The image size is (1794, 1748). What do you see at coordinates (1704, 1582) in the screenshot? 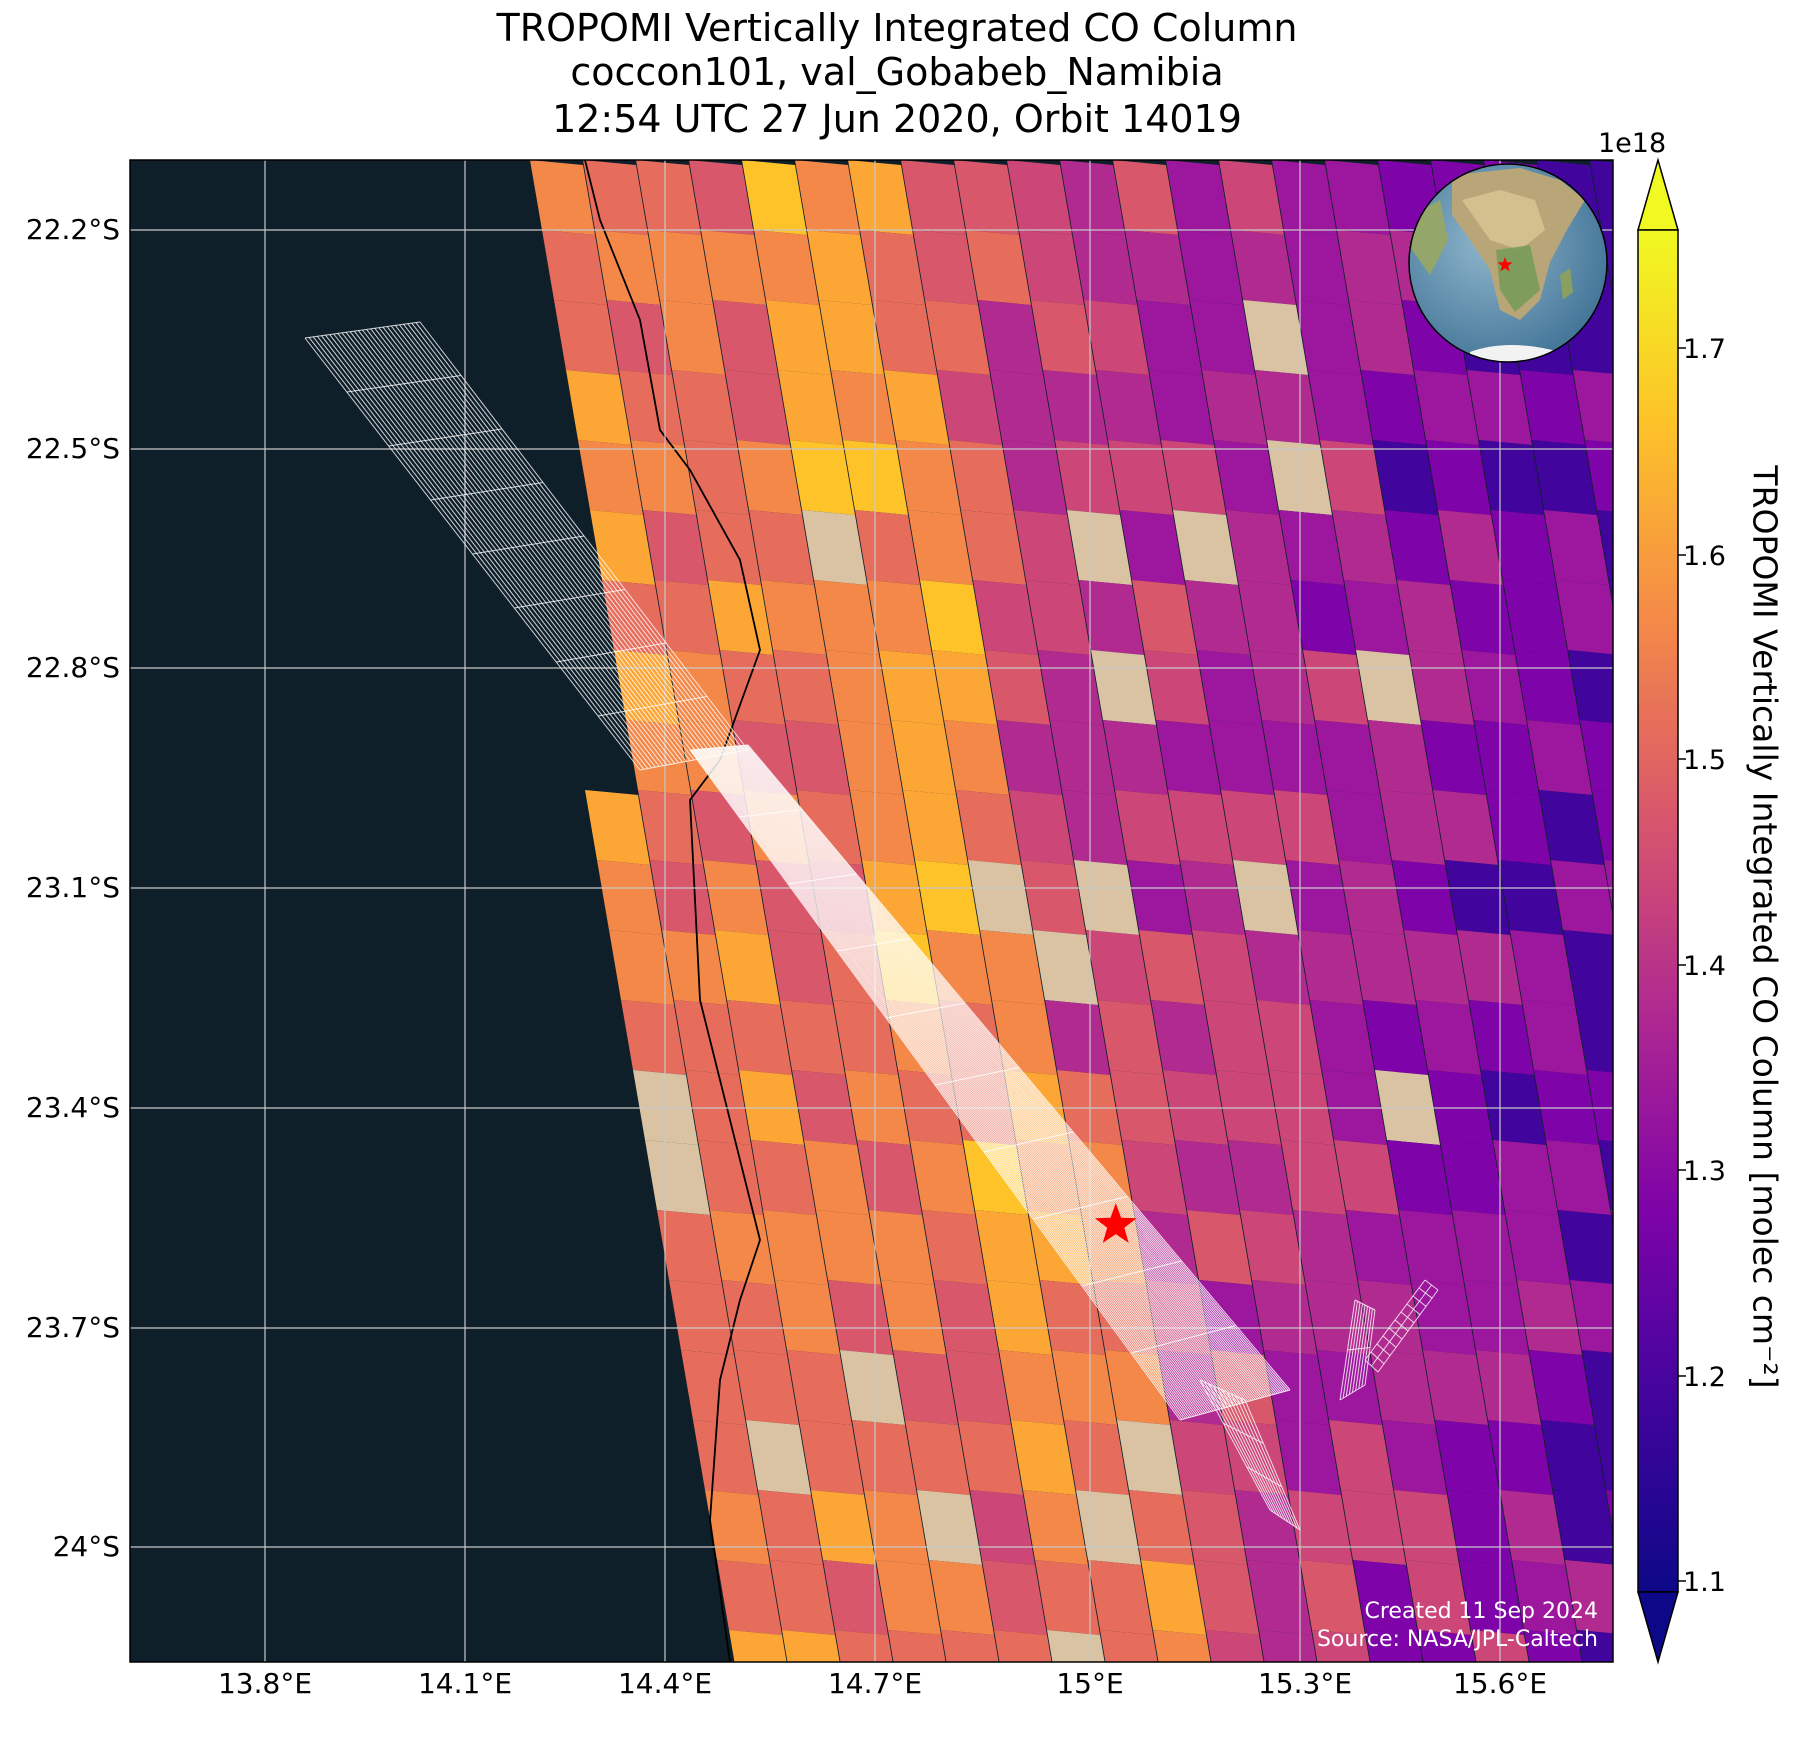
I see `colorbar-tick-label: 1.1` at bounding box center [1704, 1582].